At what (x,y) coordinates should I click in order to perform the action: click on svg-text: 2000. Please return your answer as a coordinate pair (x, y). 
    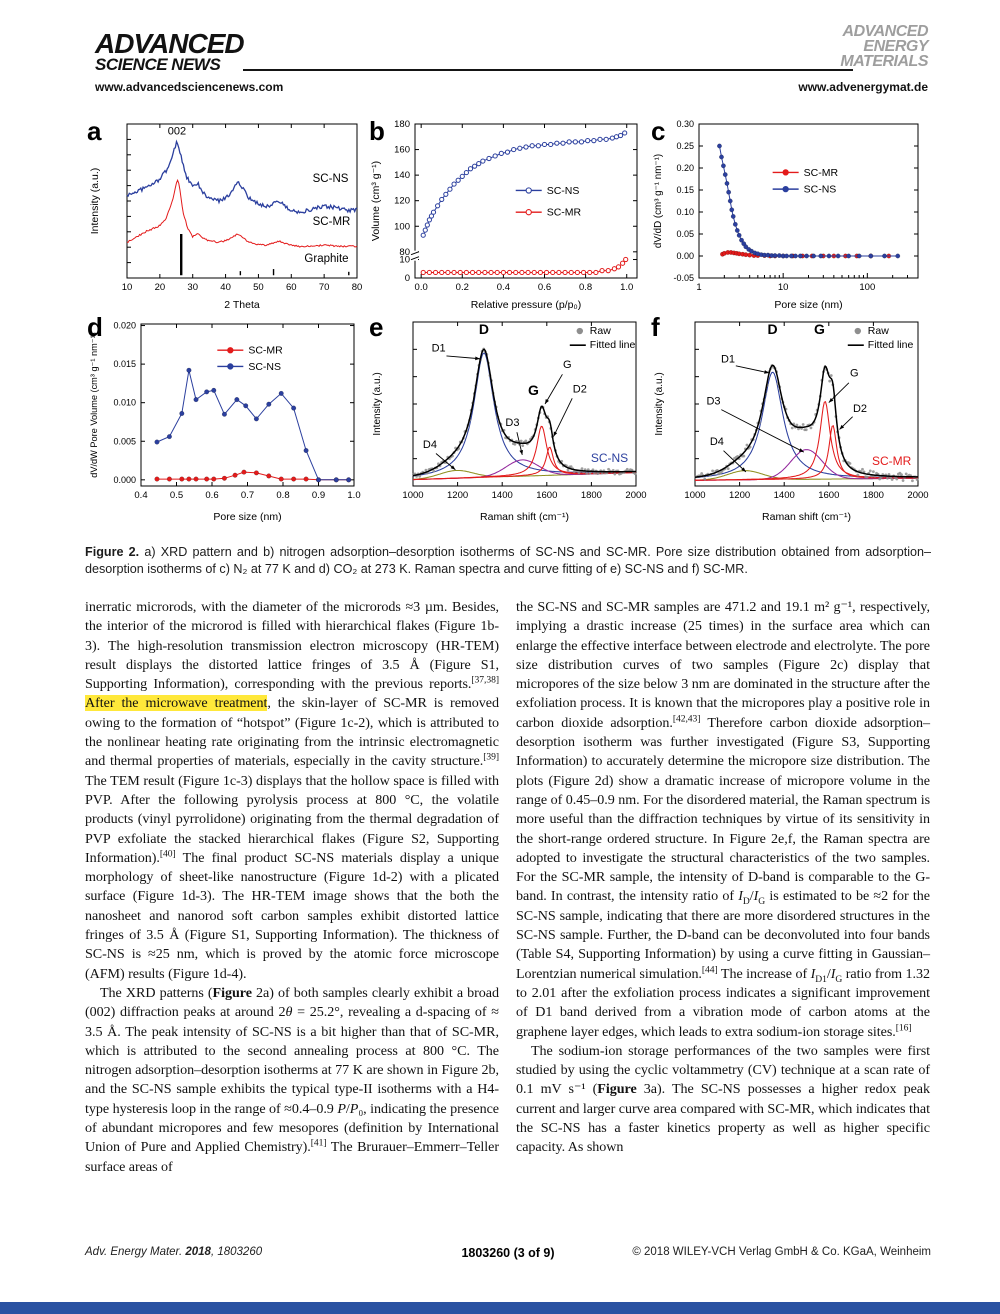
    Looking at the image, I should click on (917, 495).